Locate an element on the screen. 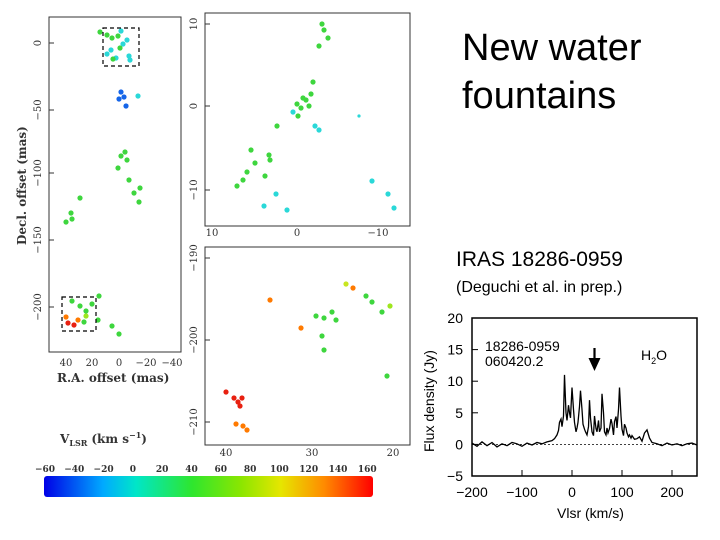 Image resolution: width=720 pixels, height=540 pixels. spectrum-y-tick-label: 0 is located at coordinates (459, 444).